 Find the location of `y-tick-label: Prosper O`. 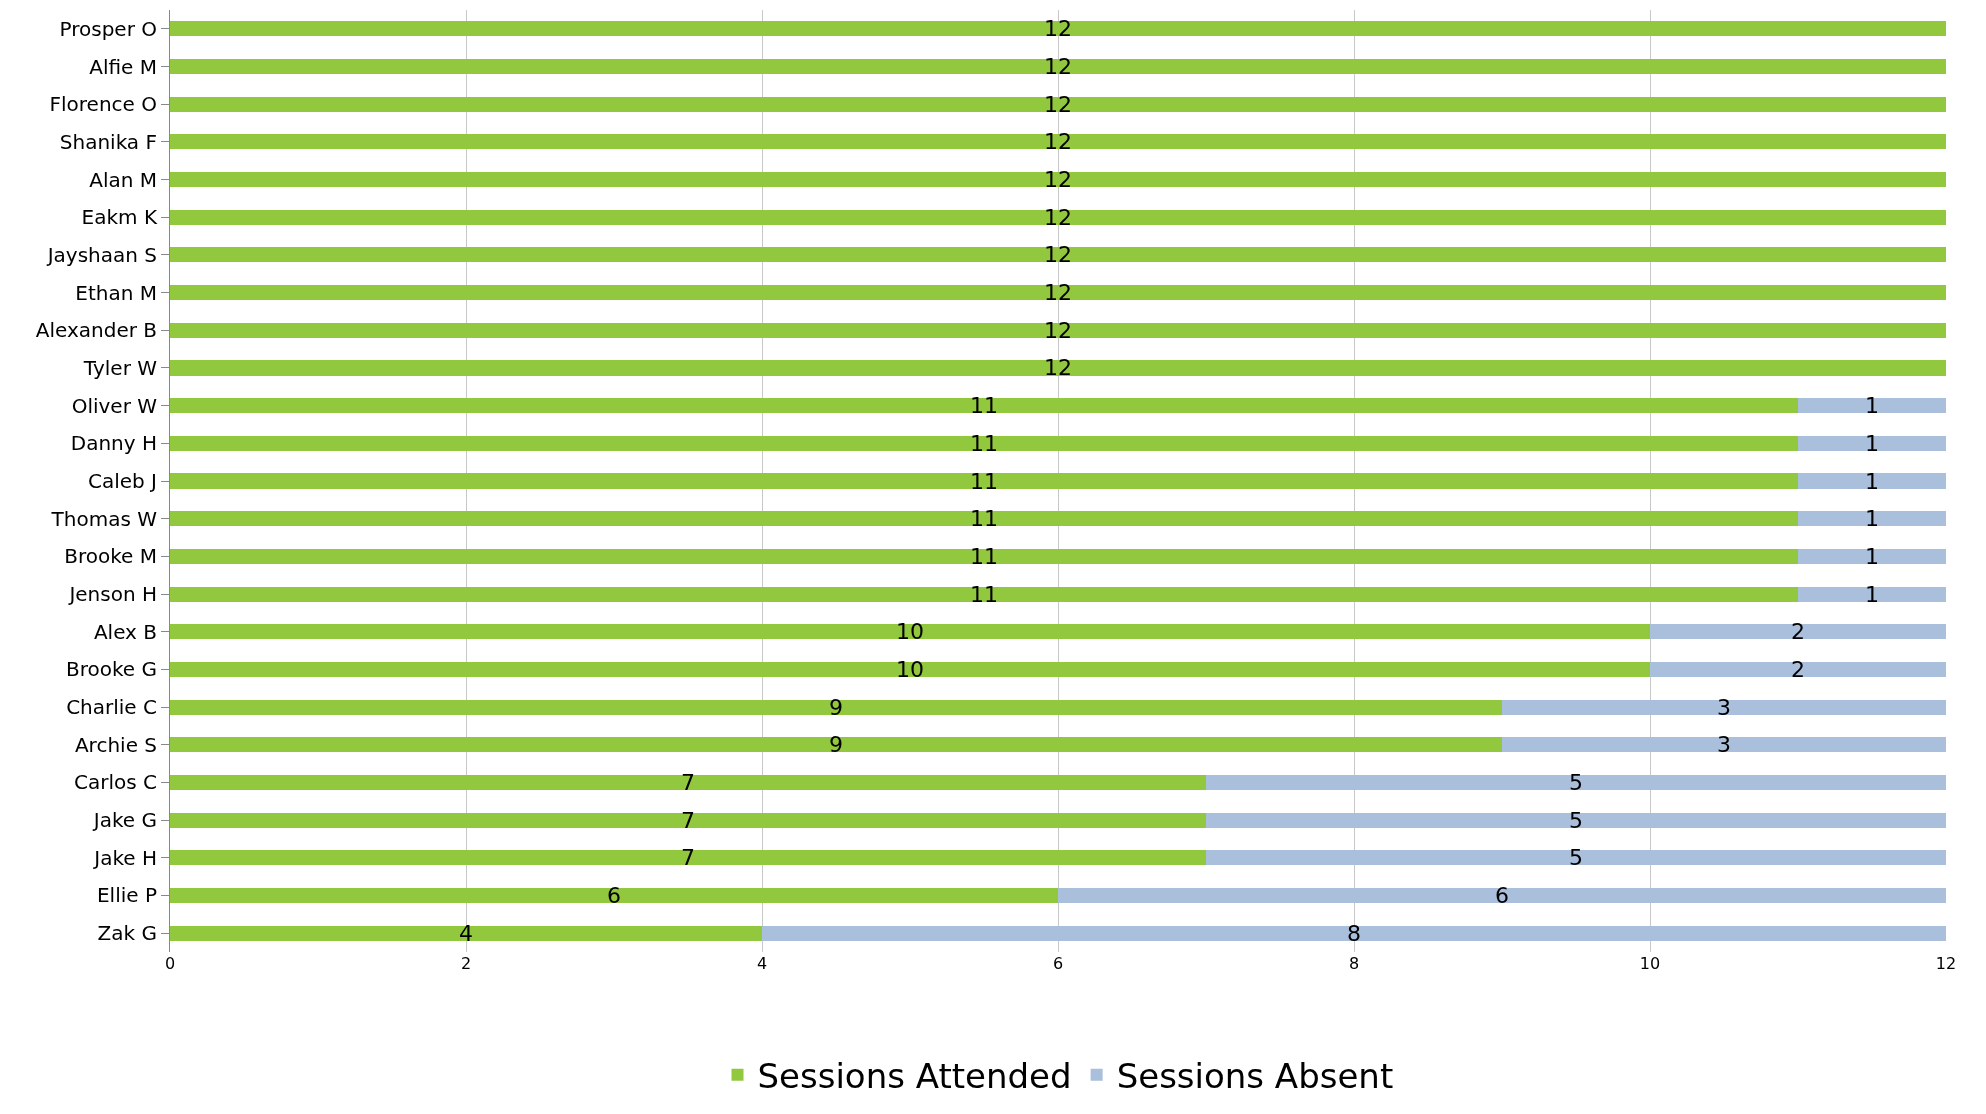

y-tick-label: Prosper O is located at coordinates (108, 28).